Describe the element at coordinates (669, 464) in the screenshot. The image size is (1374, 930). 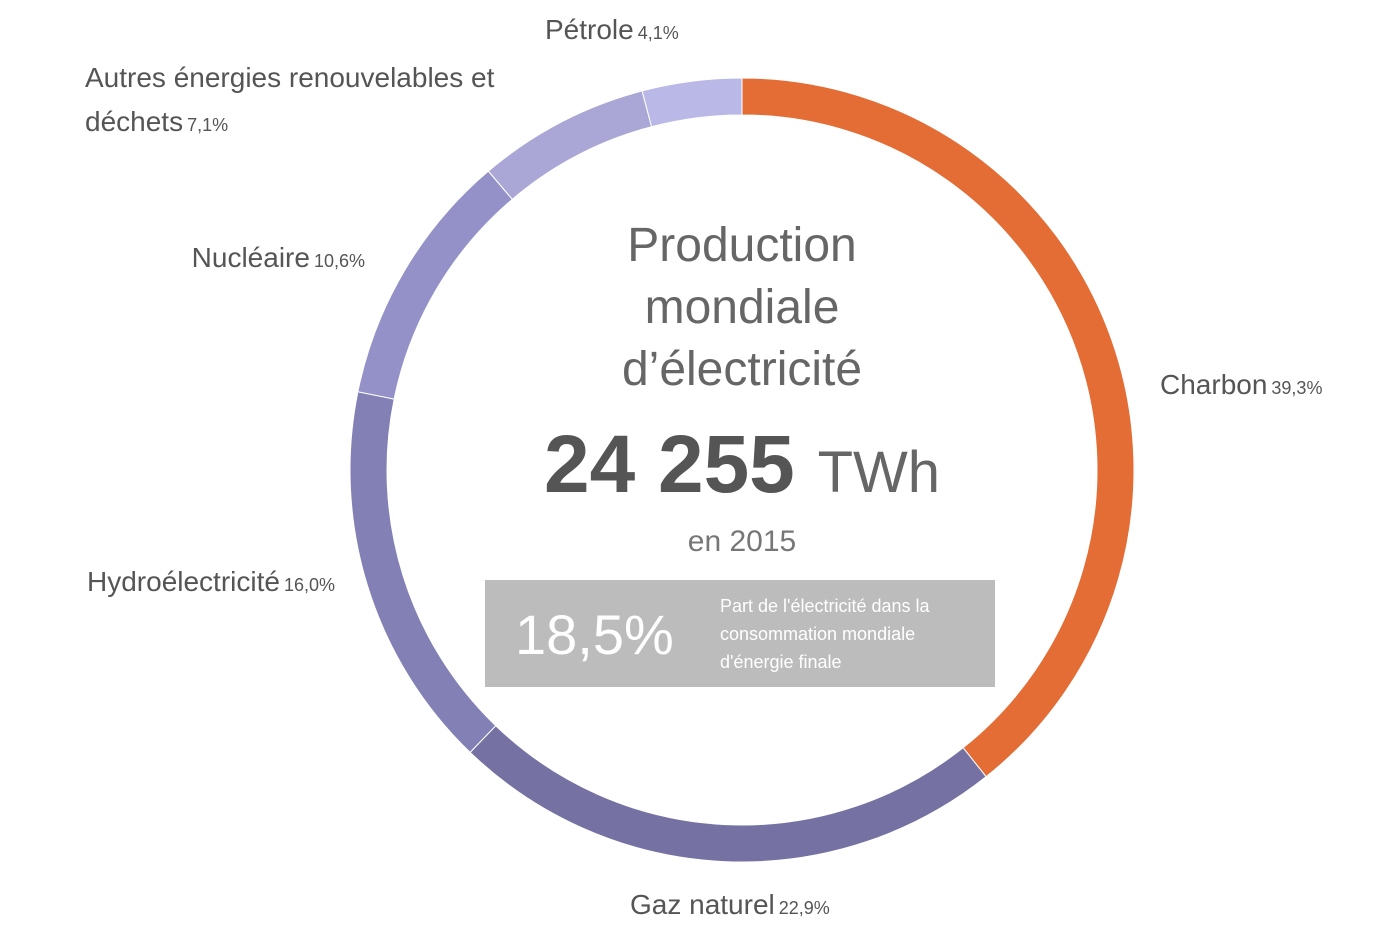
I see `total: 24 255` at that location.